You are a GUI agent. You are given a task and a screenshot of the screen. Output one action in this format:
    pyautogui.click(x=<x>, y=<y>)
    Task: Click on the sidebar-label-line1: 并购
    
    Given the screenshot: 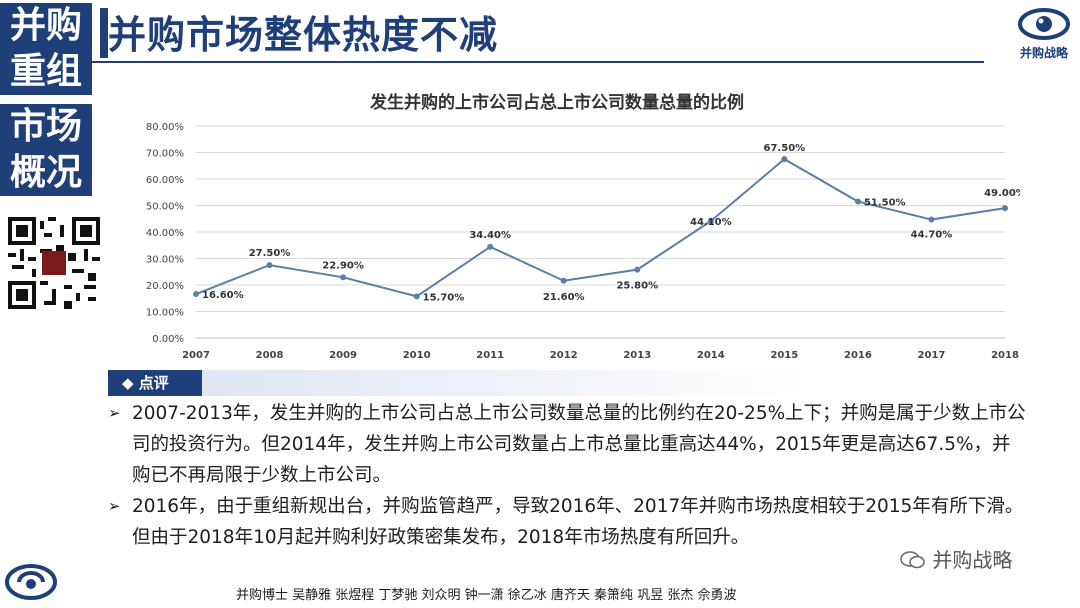 What is the action you would take?
    pyautogui.click(x=45, y=25)
    